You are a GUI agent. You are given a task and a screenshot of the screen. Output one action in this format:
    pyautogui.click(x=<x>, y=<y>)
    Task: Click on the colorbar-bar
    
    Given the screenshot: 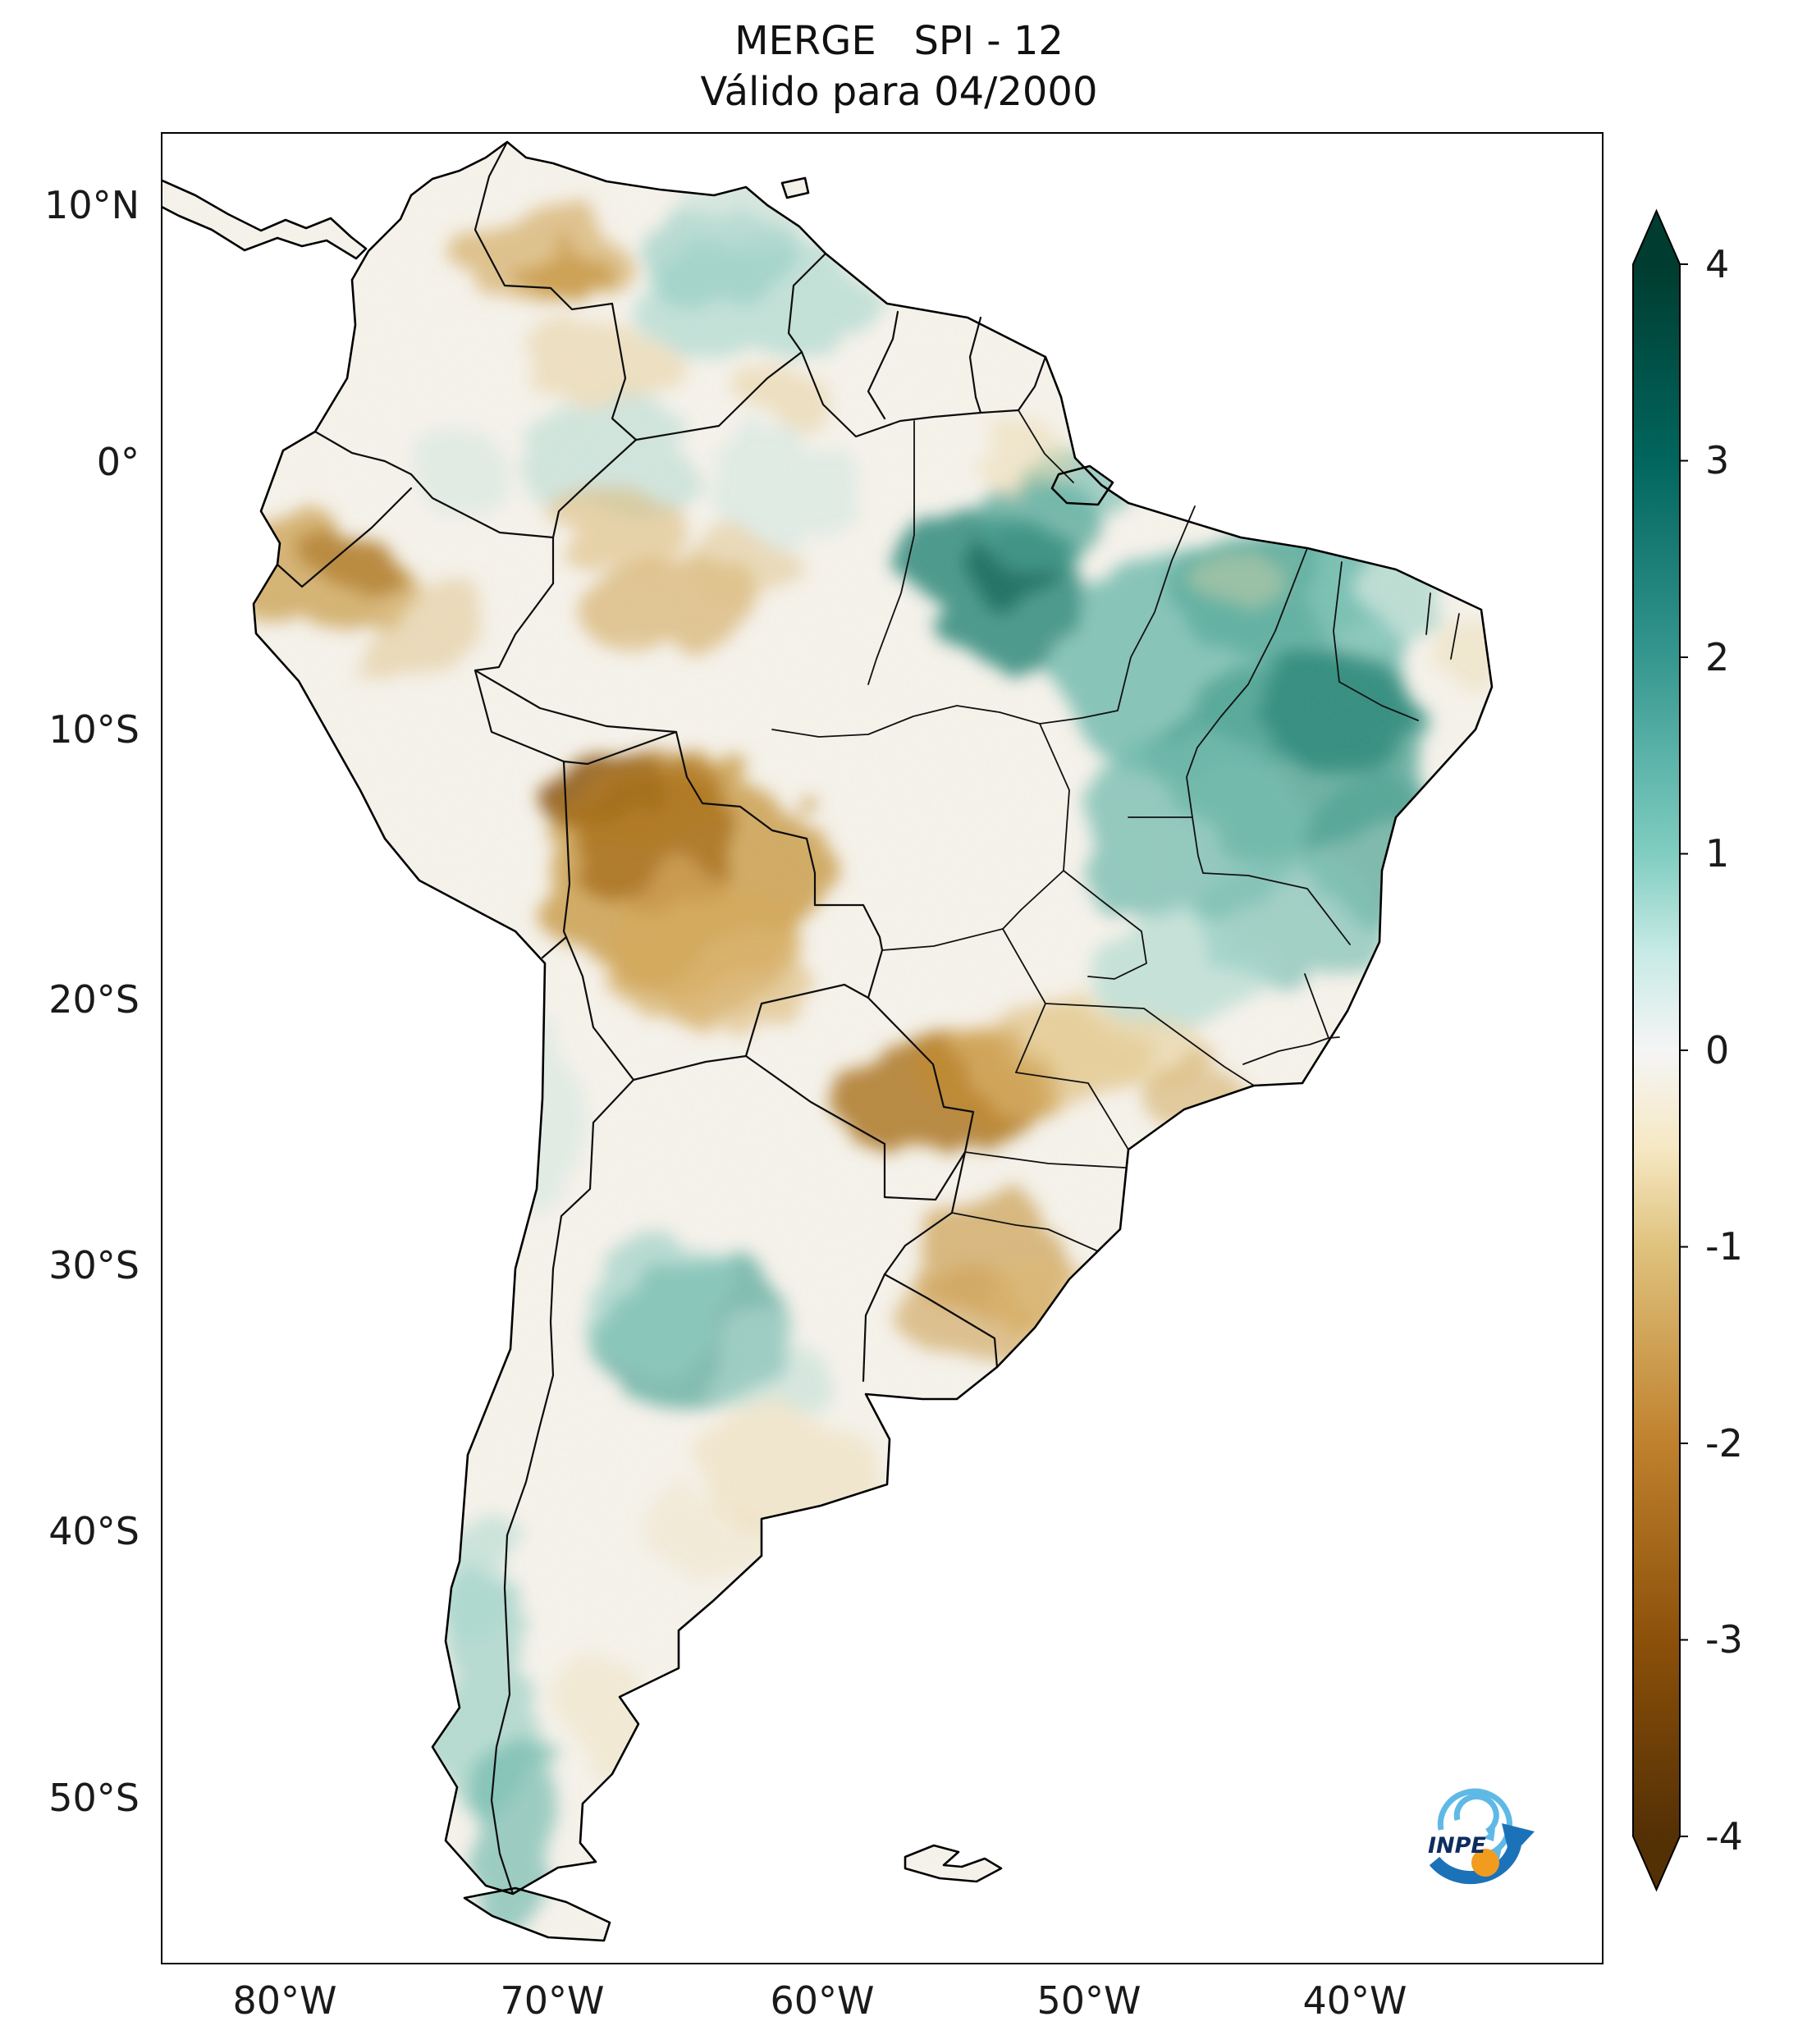 What is the action you would take?
    pyautogui.click(x=1656, y=1050)
    